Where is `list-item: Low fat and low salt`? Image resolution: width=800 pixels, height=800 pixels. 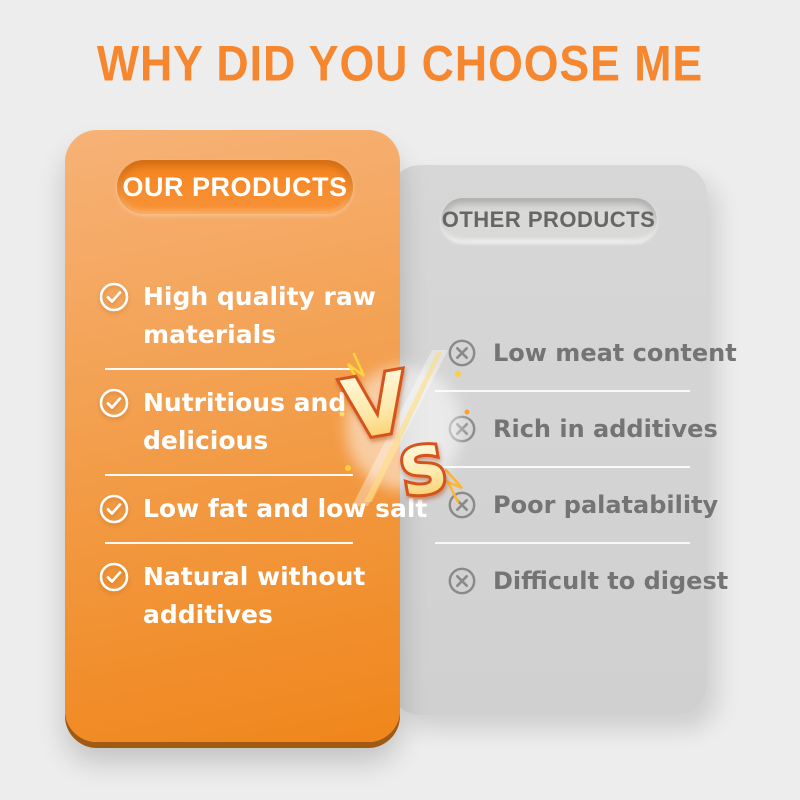
list-item: Low fat and low salt is located at coordinates (262, 509).